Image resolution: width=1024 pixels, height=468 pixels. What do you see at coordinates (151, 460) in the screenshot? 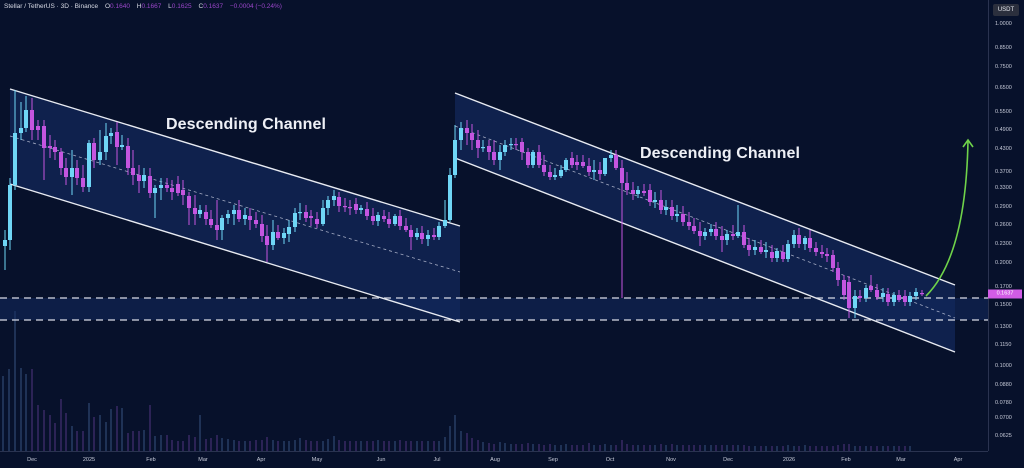
I see `time-tick-label: Feb` at bounding box center [151, 460].